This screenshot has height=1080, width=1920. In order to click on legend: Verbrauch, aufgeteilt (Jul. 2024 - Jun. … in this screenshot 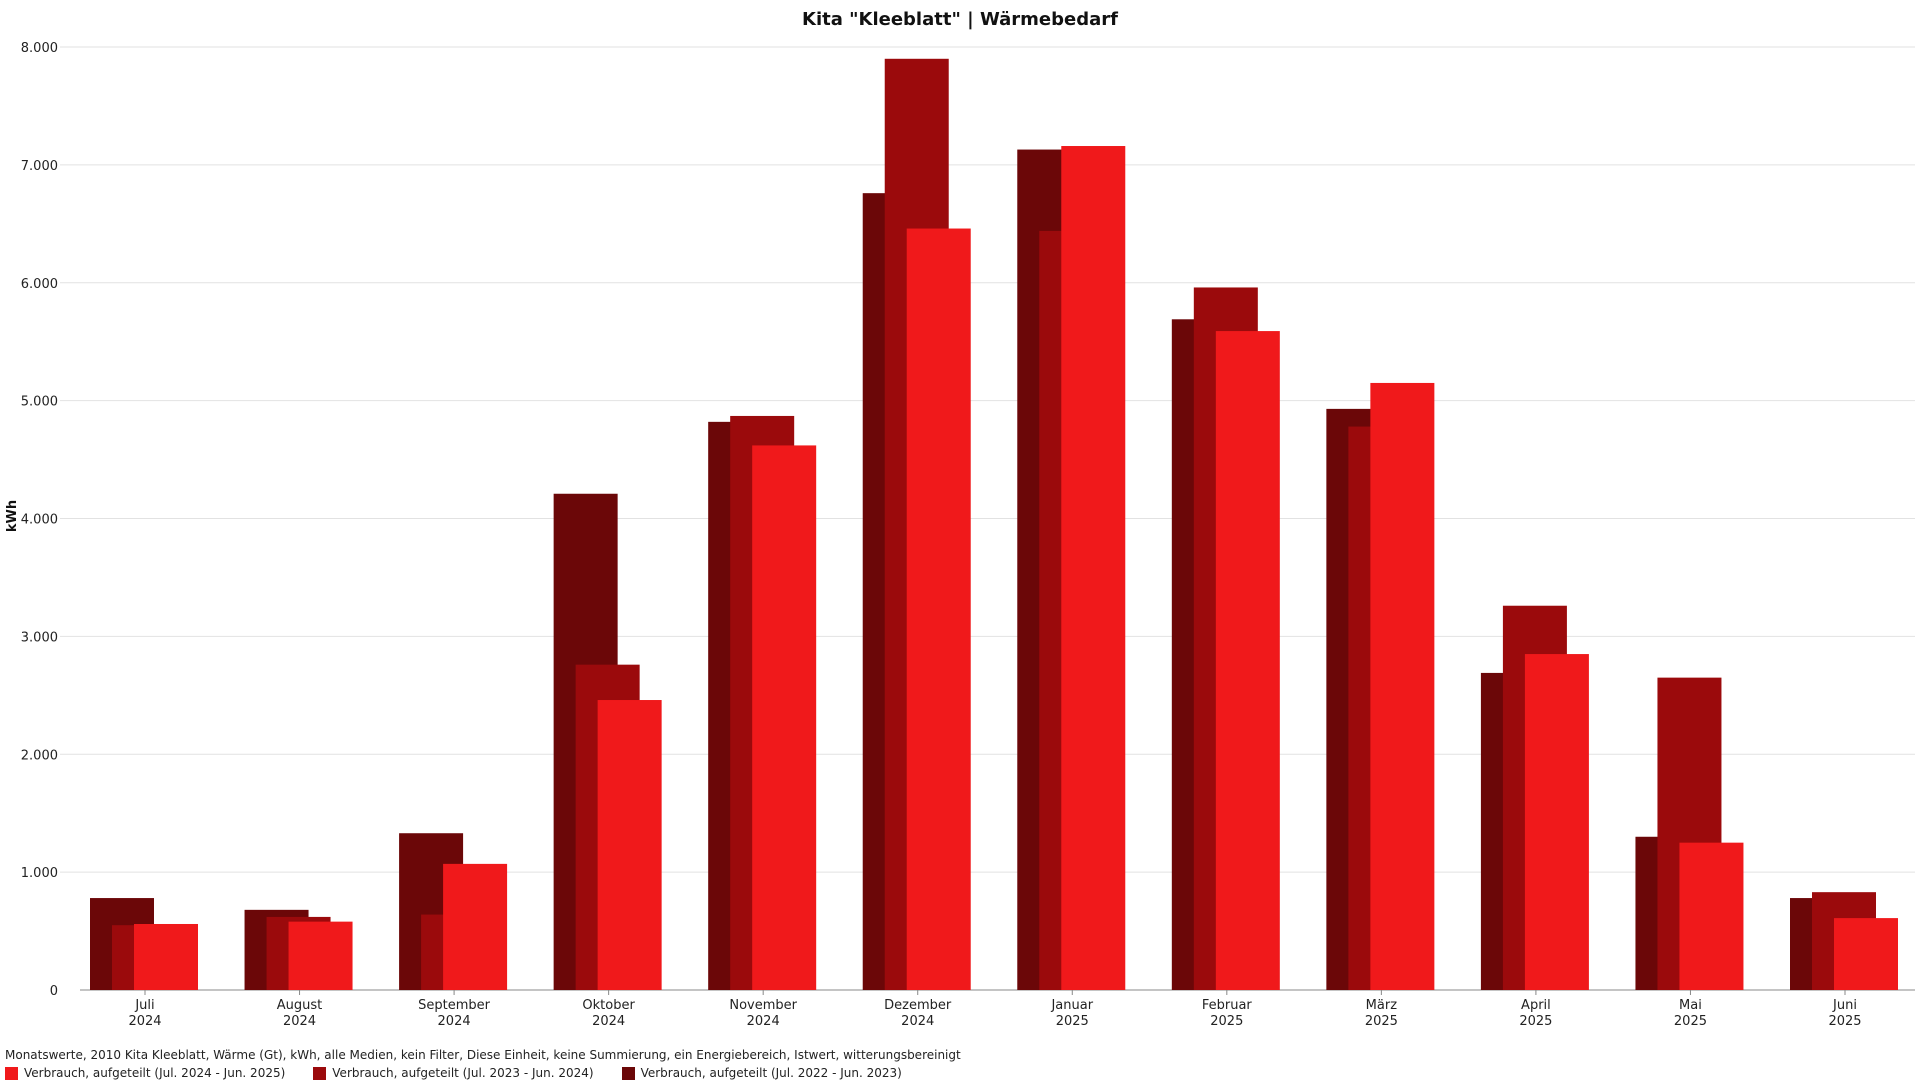, I will do `click(453, 1073)`.